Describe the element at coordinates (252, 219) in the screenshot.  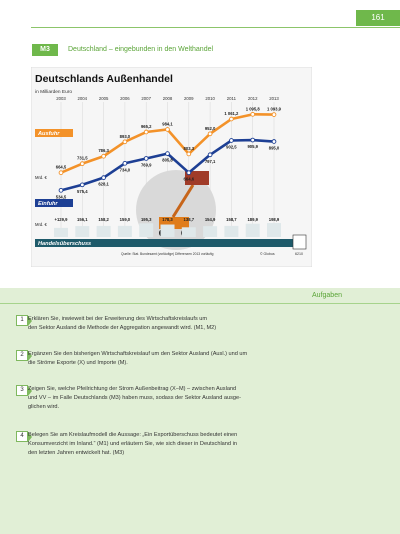
I see `surplus-data-label: 189,9` at that location.